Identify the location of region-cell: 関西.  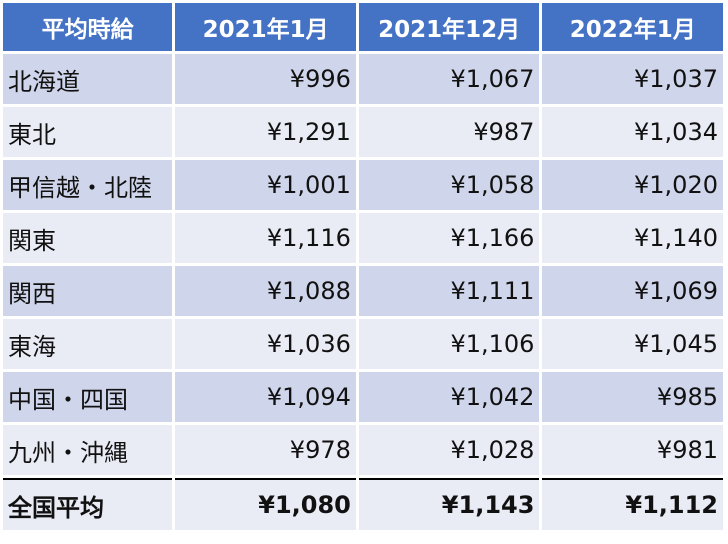
(88, 291).